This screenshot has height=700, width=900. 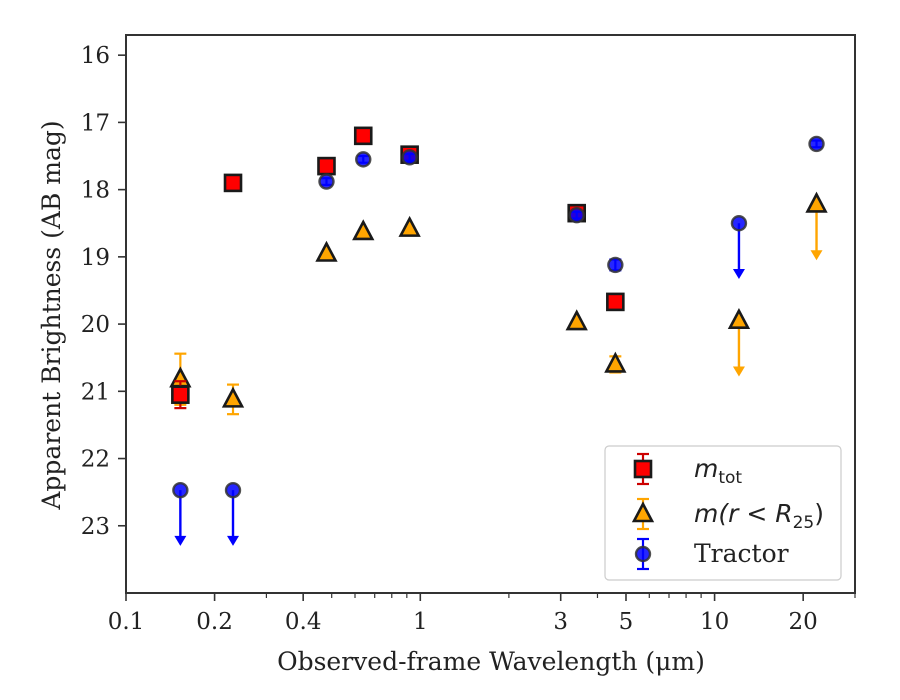 What do you see at coordinates (95, 460) in the screenshot?
I see `y-tick-label: 22` at bounding box center [95, 460].